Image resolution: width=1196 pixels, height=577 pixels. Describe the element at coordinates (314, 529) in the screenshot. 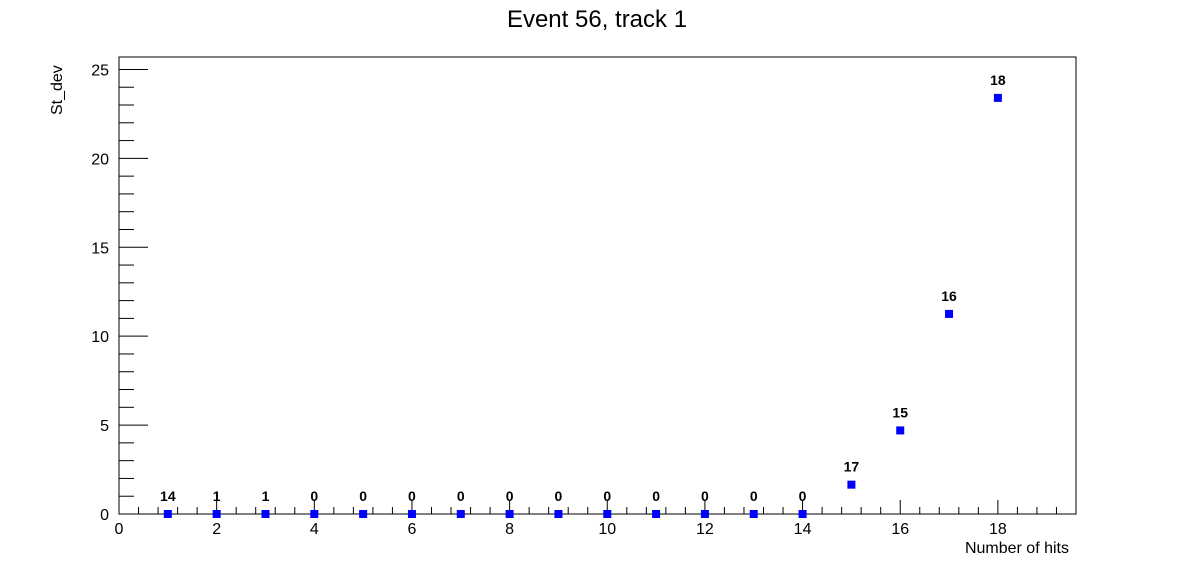

I see `x-tick-label: 4` at that location.